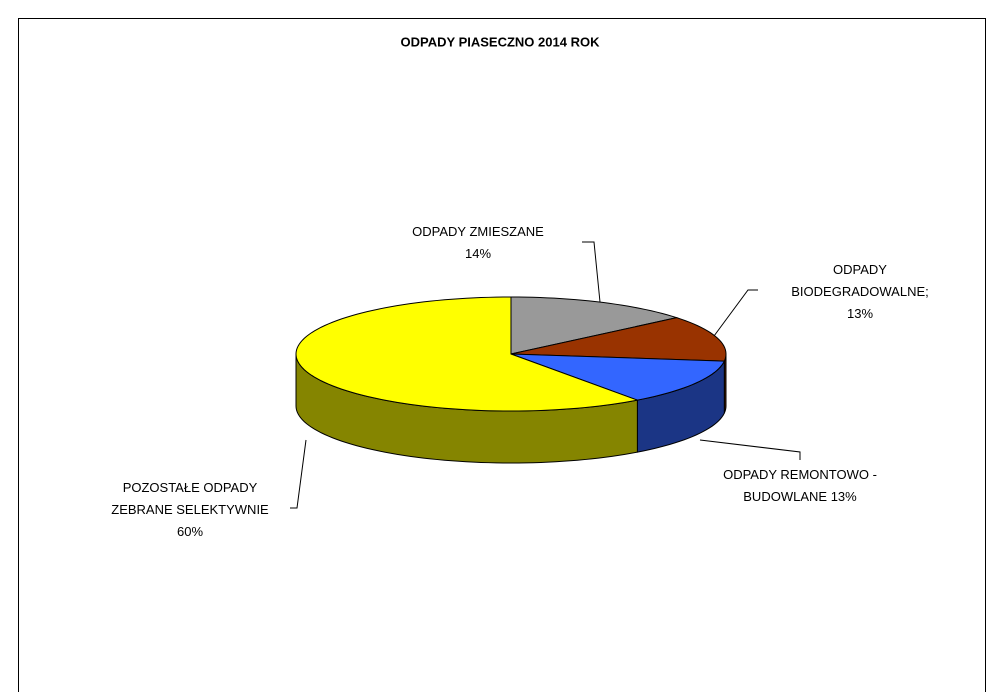 Image resolution: width=1005 pixels, height=692 pixels. What do you see at coordinates (190, 498) in the screenshot?
I see `slice-category: POZOSTAŁE ODPADY ZEBRANE SELEKTYWNIE` at bounding box center [190, 498].